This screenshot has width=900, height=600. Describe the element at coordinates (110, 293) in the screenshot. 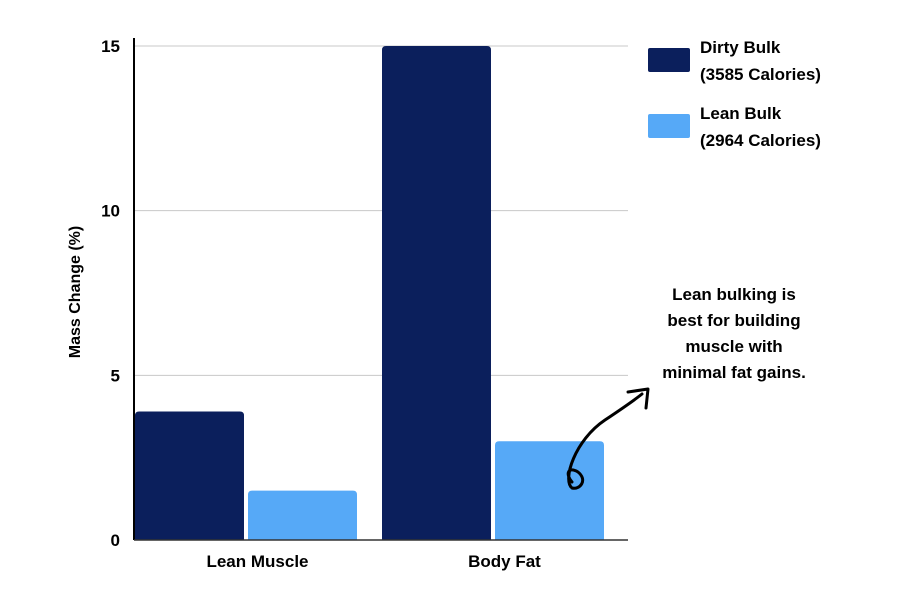

I see `y-tick-labels: 0 5 10 15` at that location.